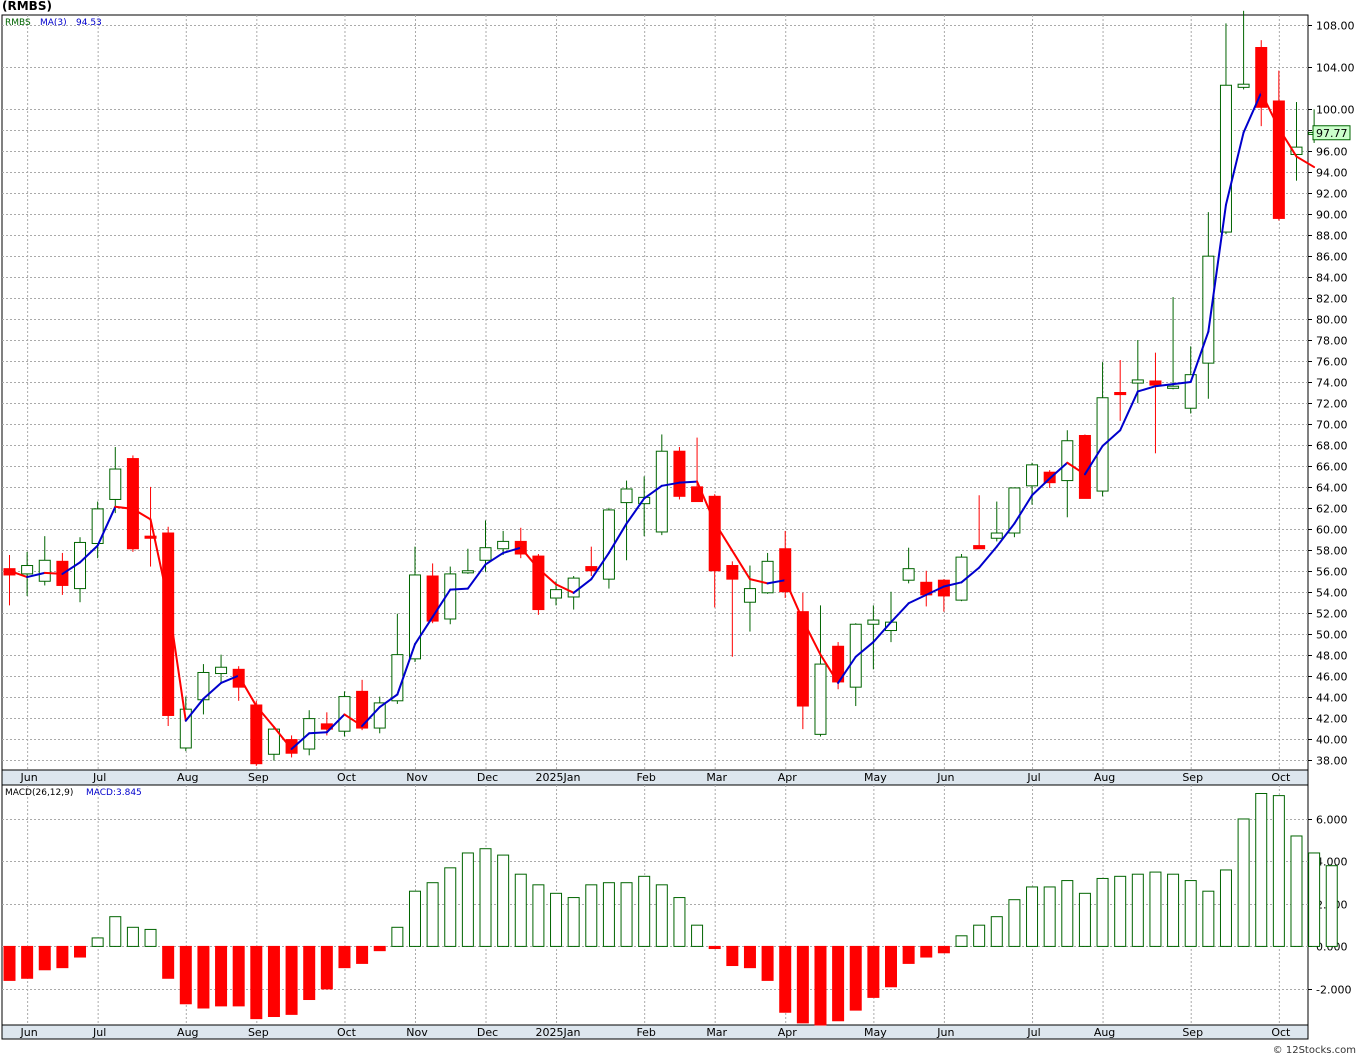 Image resolution: width=1360 pixels, height=1056 pixels. Describe the element at coordinates (487, 777) in the screenshot. I see `price-month-label: Dec` at that location.